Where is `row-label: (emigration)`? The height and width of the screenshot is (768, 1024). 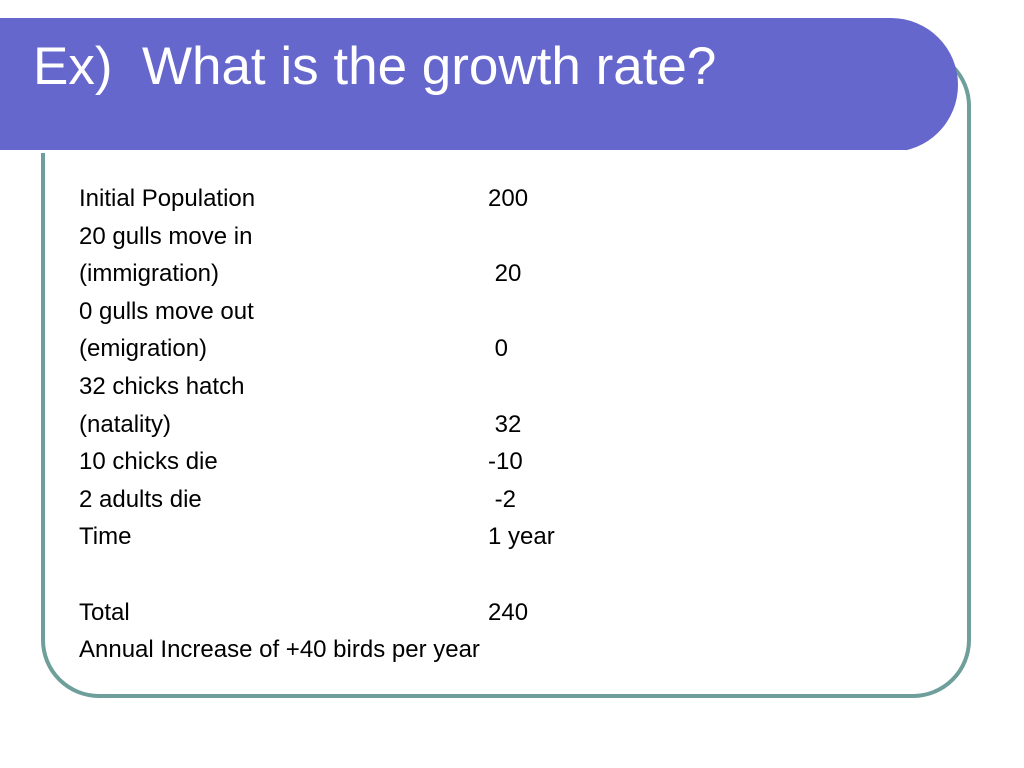 row-label: (emigration) is located at coordinates (143, 349).